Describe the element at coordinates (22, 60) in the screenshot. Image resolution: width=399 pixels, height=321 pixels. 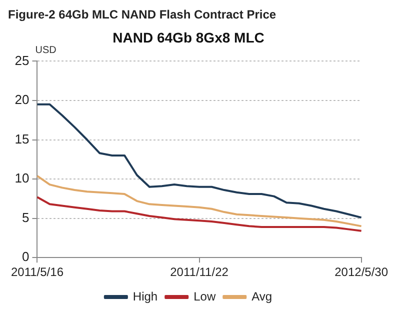
I see `y-tick-label: 25` at that location.